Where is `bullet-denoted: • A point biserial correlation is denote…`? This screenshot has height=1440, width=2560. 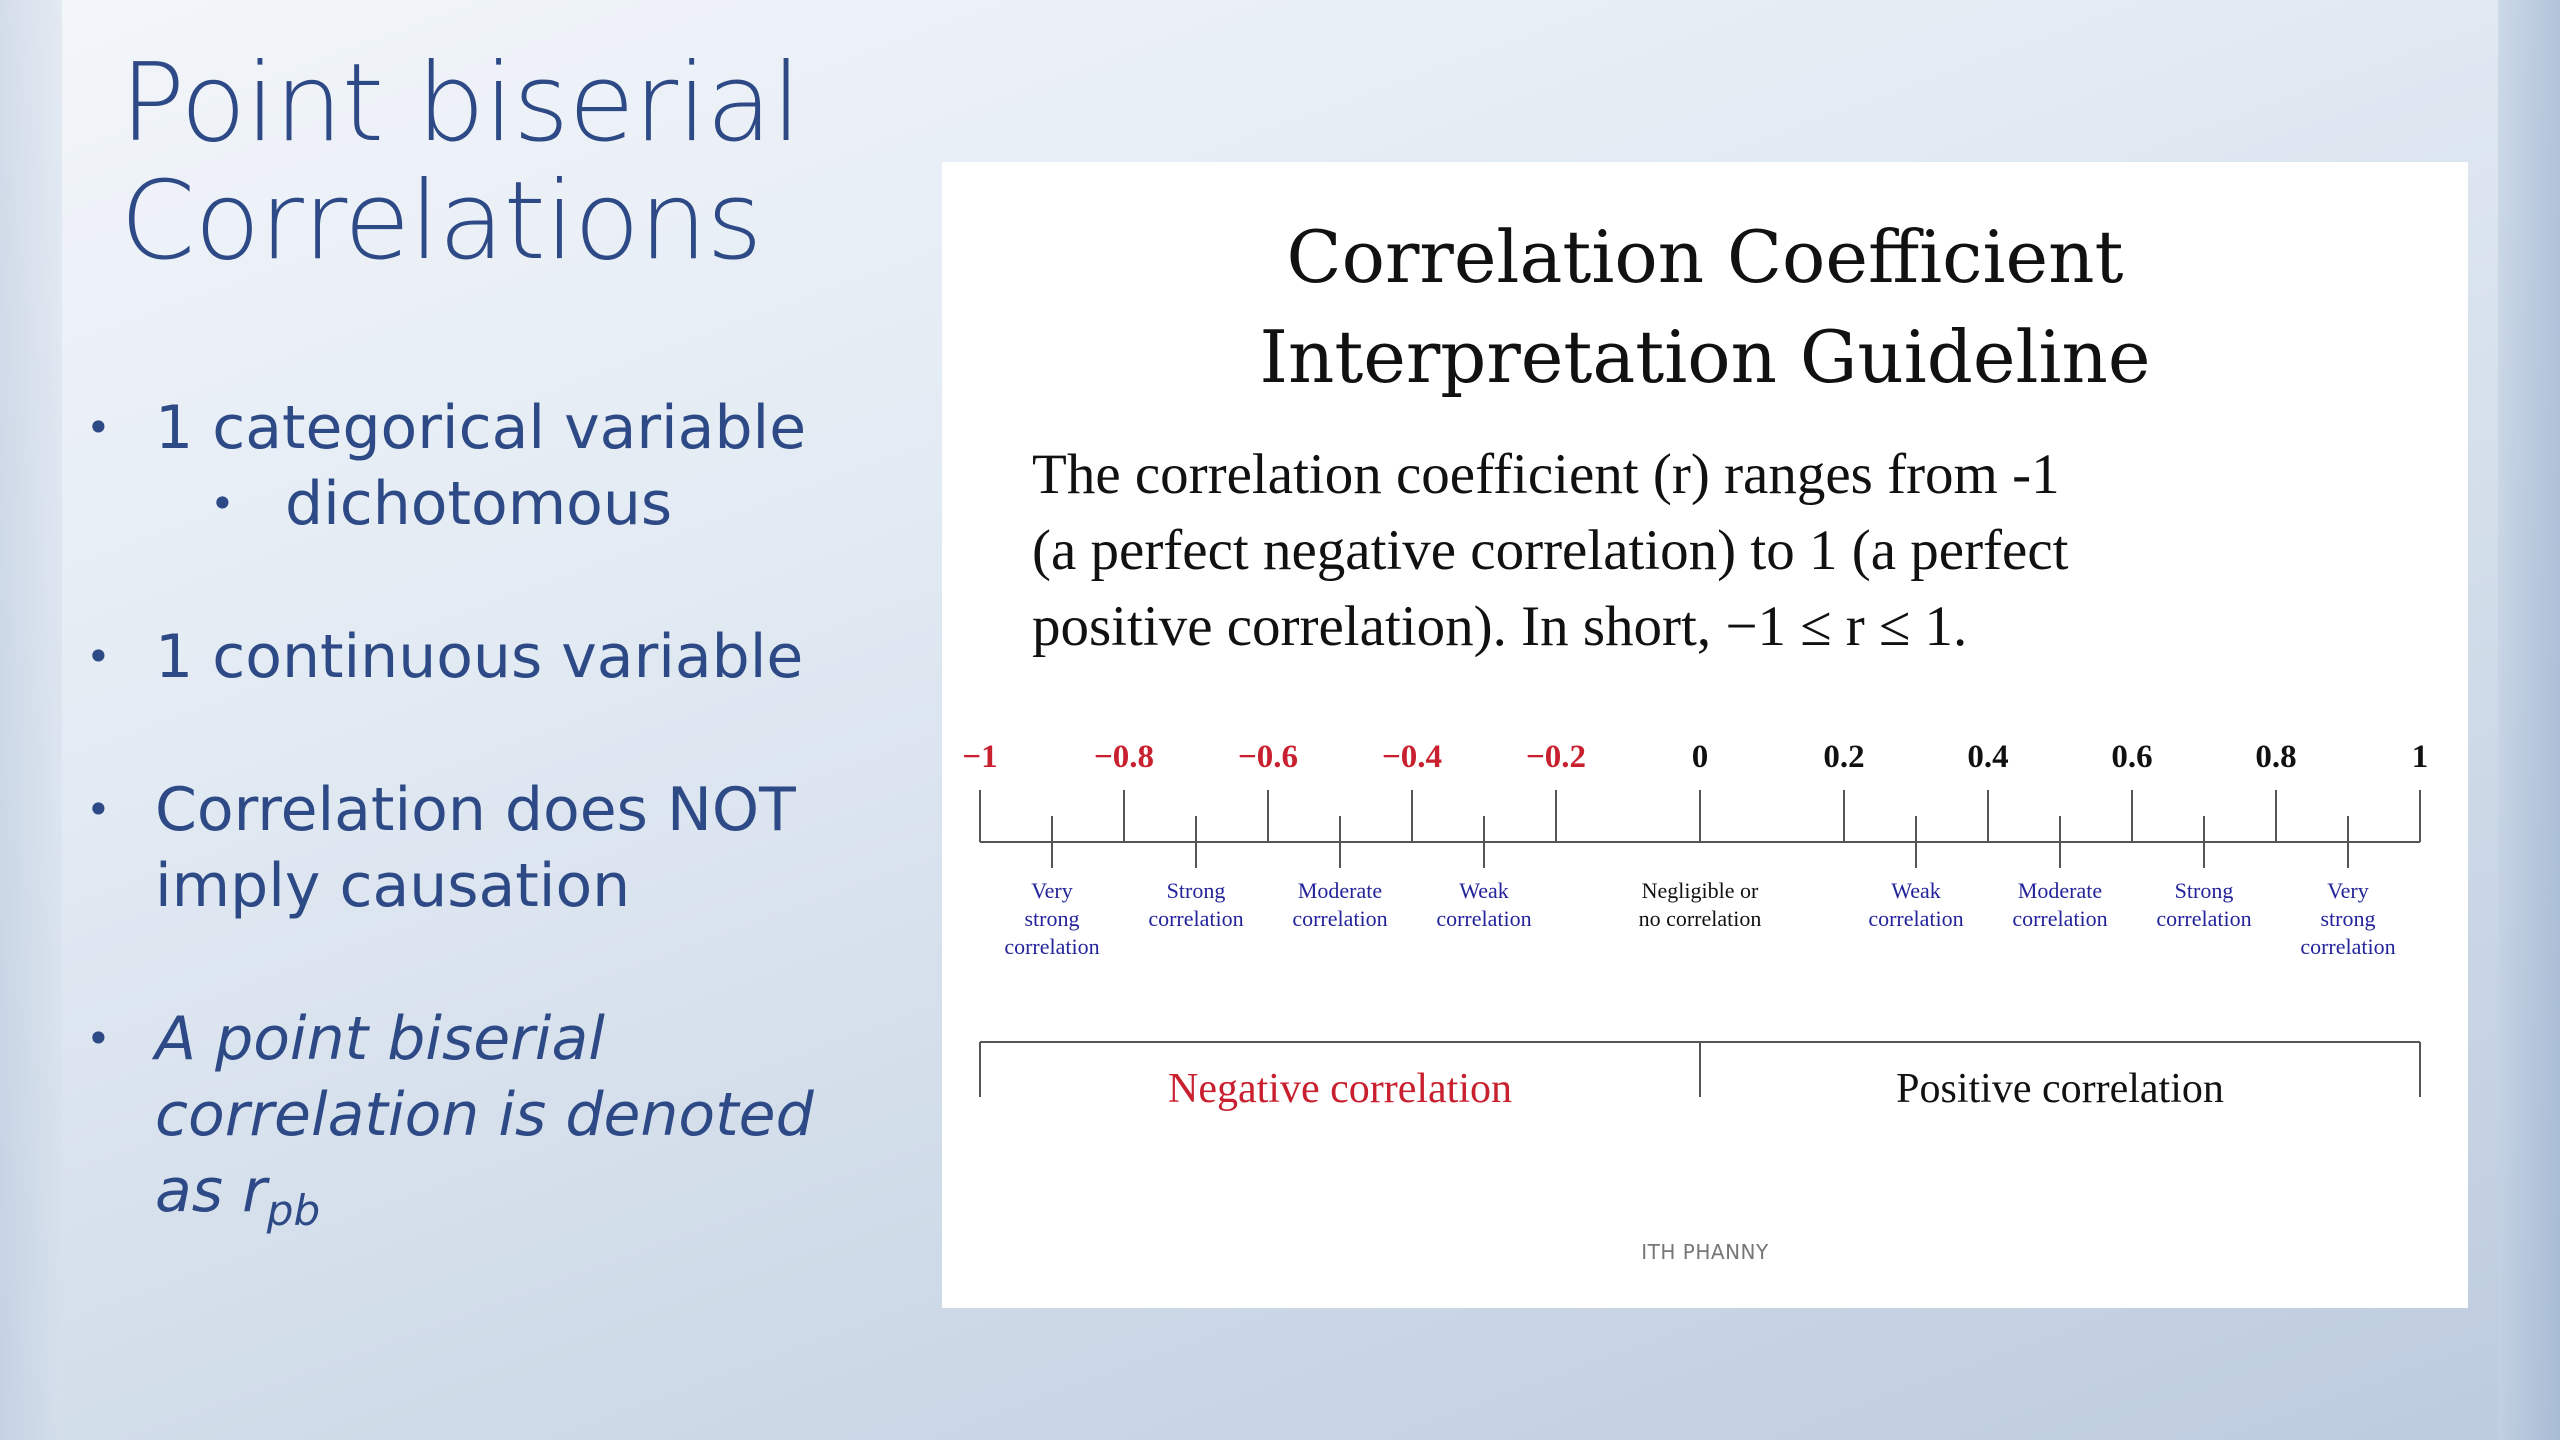 bullet-denoted: • A point biserial correlation is denote… is located at coordinates (490, 1125).